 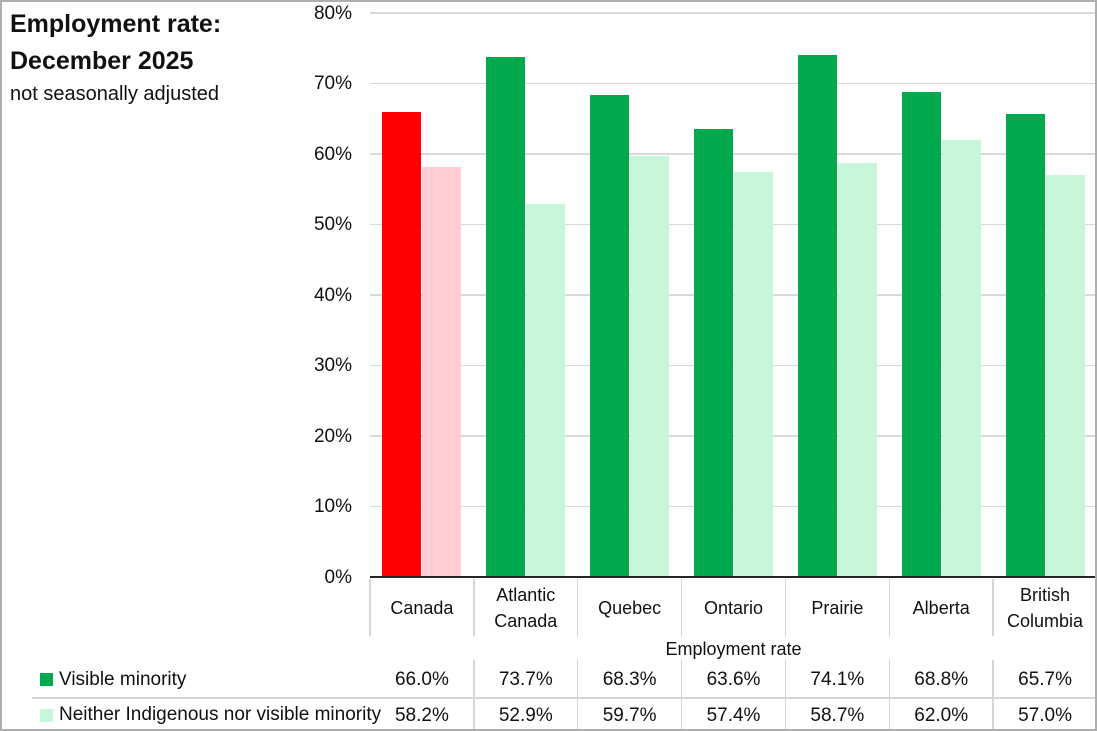 What do you see at coordinates (941, 607) in the screenshot?
I see `category-label-alberta: Alberta` at bounding box center [941, 607].